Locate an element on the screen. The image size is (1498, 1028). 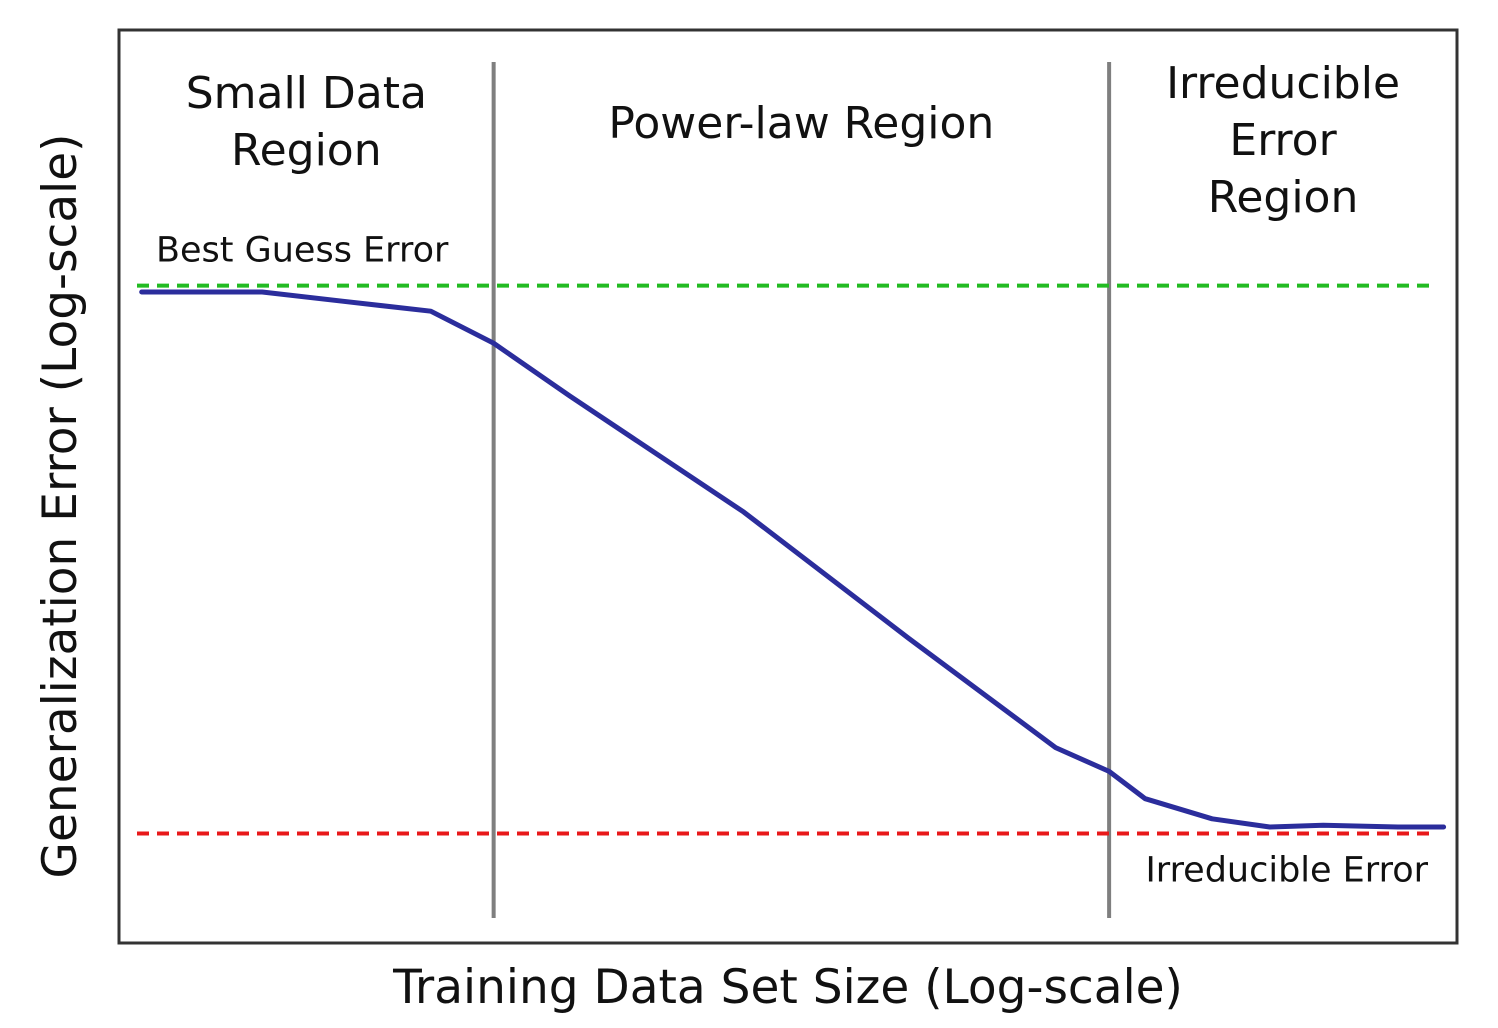
best-guess-error-label: Best Guess Error is located at coordinates (302, 251).